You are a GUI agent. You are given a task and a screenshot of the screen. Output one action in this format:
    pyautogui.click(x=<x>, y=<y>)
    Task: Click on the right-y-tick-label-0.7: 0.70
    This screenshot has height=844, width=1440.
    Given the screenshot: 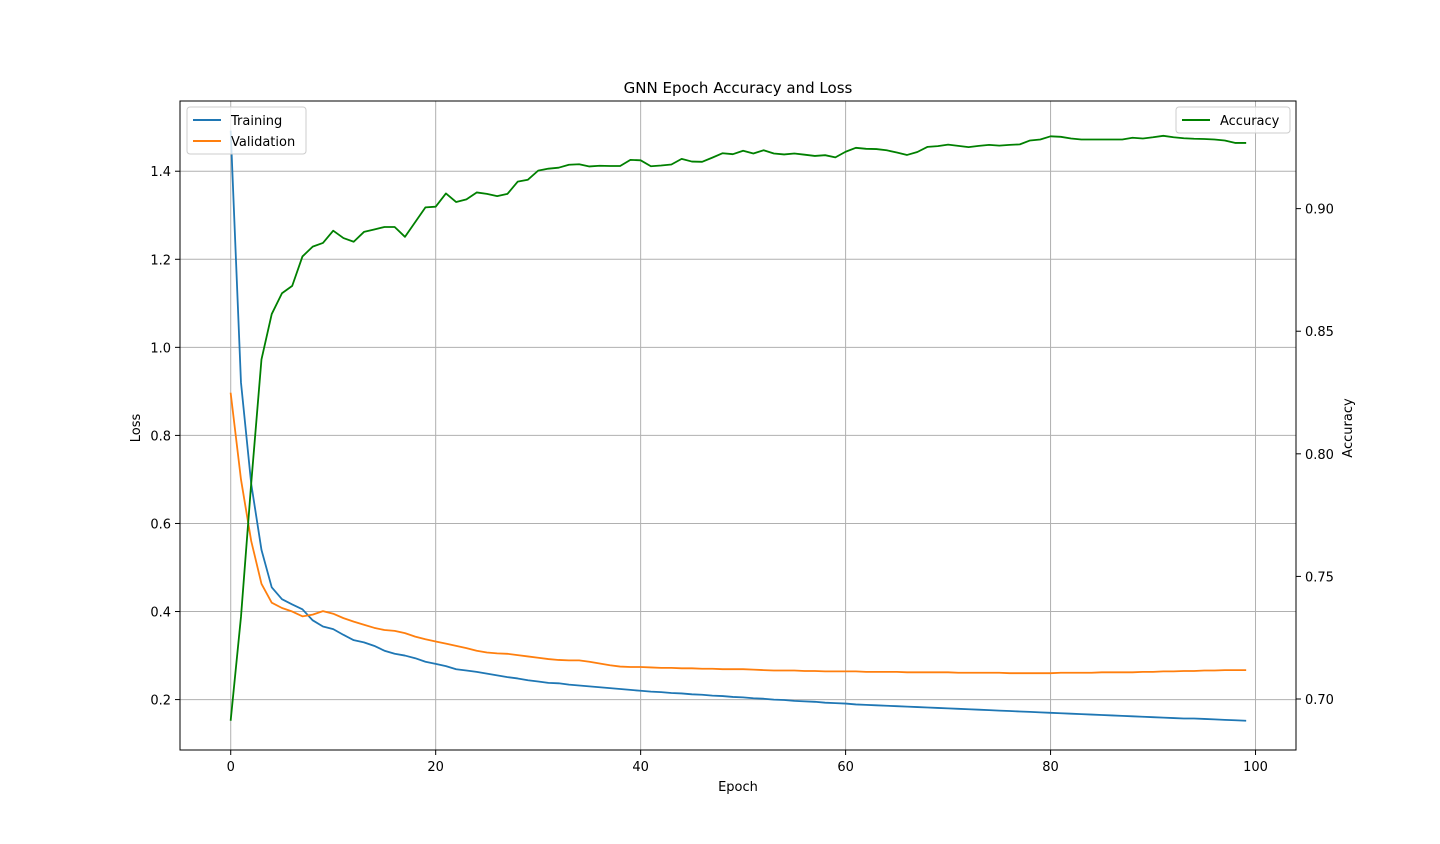 What is the action you would take?
    pyautogui.click(x=1319, y=700)
    